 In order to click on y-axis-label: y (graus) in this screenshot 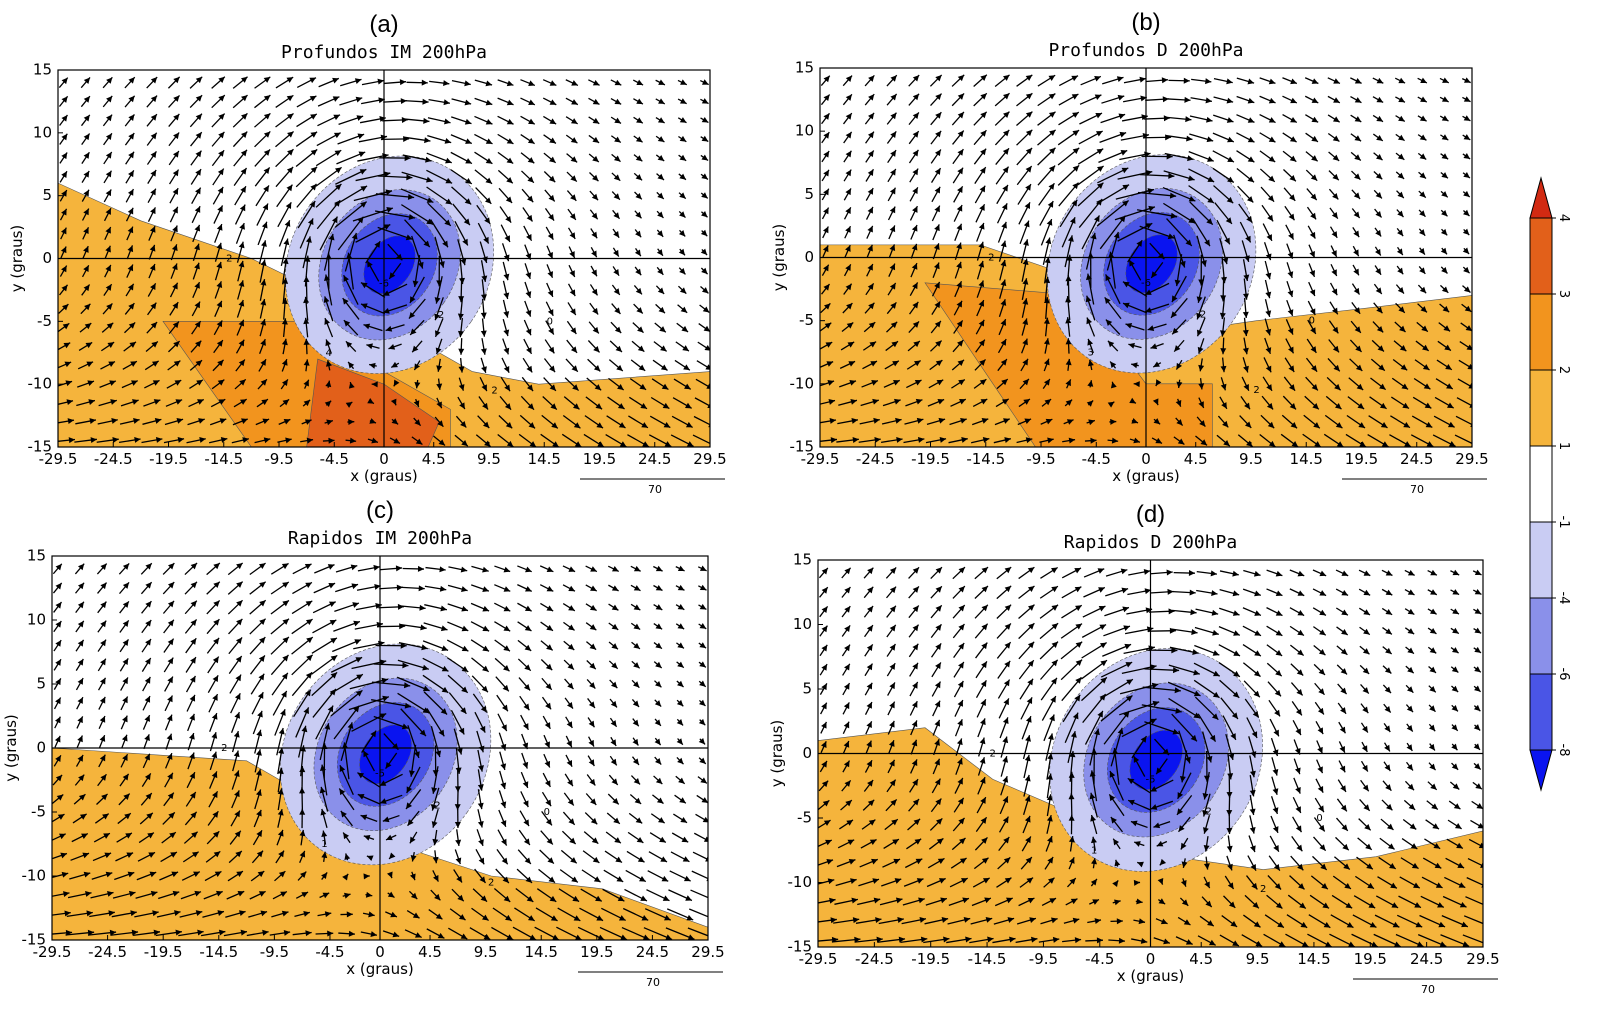, I will do `click(17, 259)`.